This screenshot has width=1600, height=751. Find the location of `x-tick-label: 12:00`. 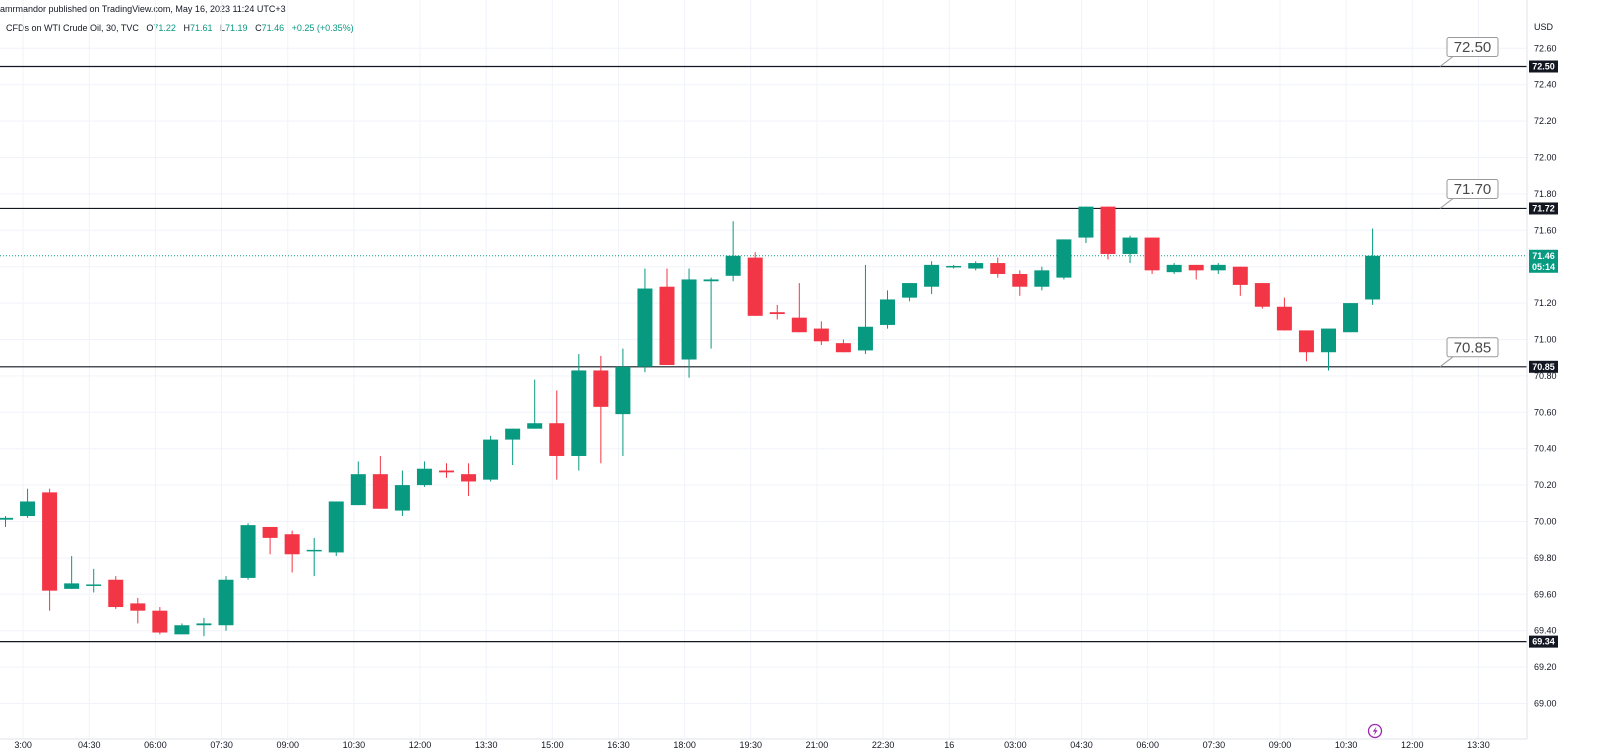

x-tick-label: 12:00 is located at coordinates (420, 745).